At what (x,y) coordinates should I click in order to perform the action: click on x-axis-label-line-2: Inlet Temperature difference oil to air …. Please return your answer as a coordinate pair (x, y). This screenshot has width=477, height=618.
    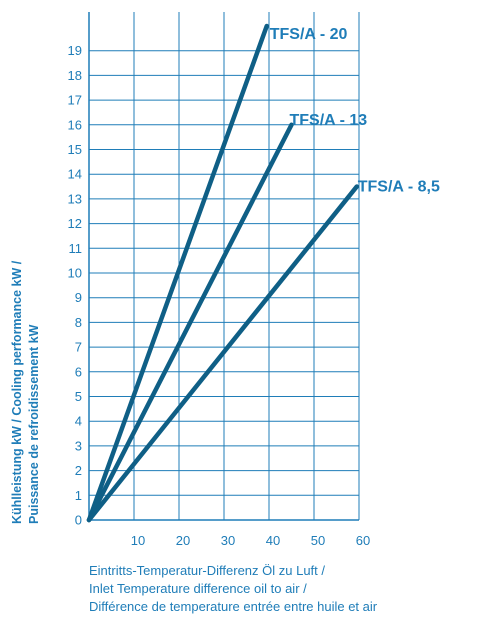
    Looking at the image, I should click on (198, 588).